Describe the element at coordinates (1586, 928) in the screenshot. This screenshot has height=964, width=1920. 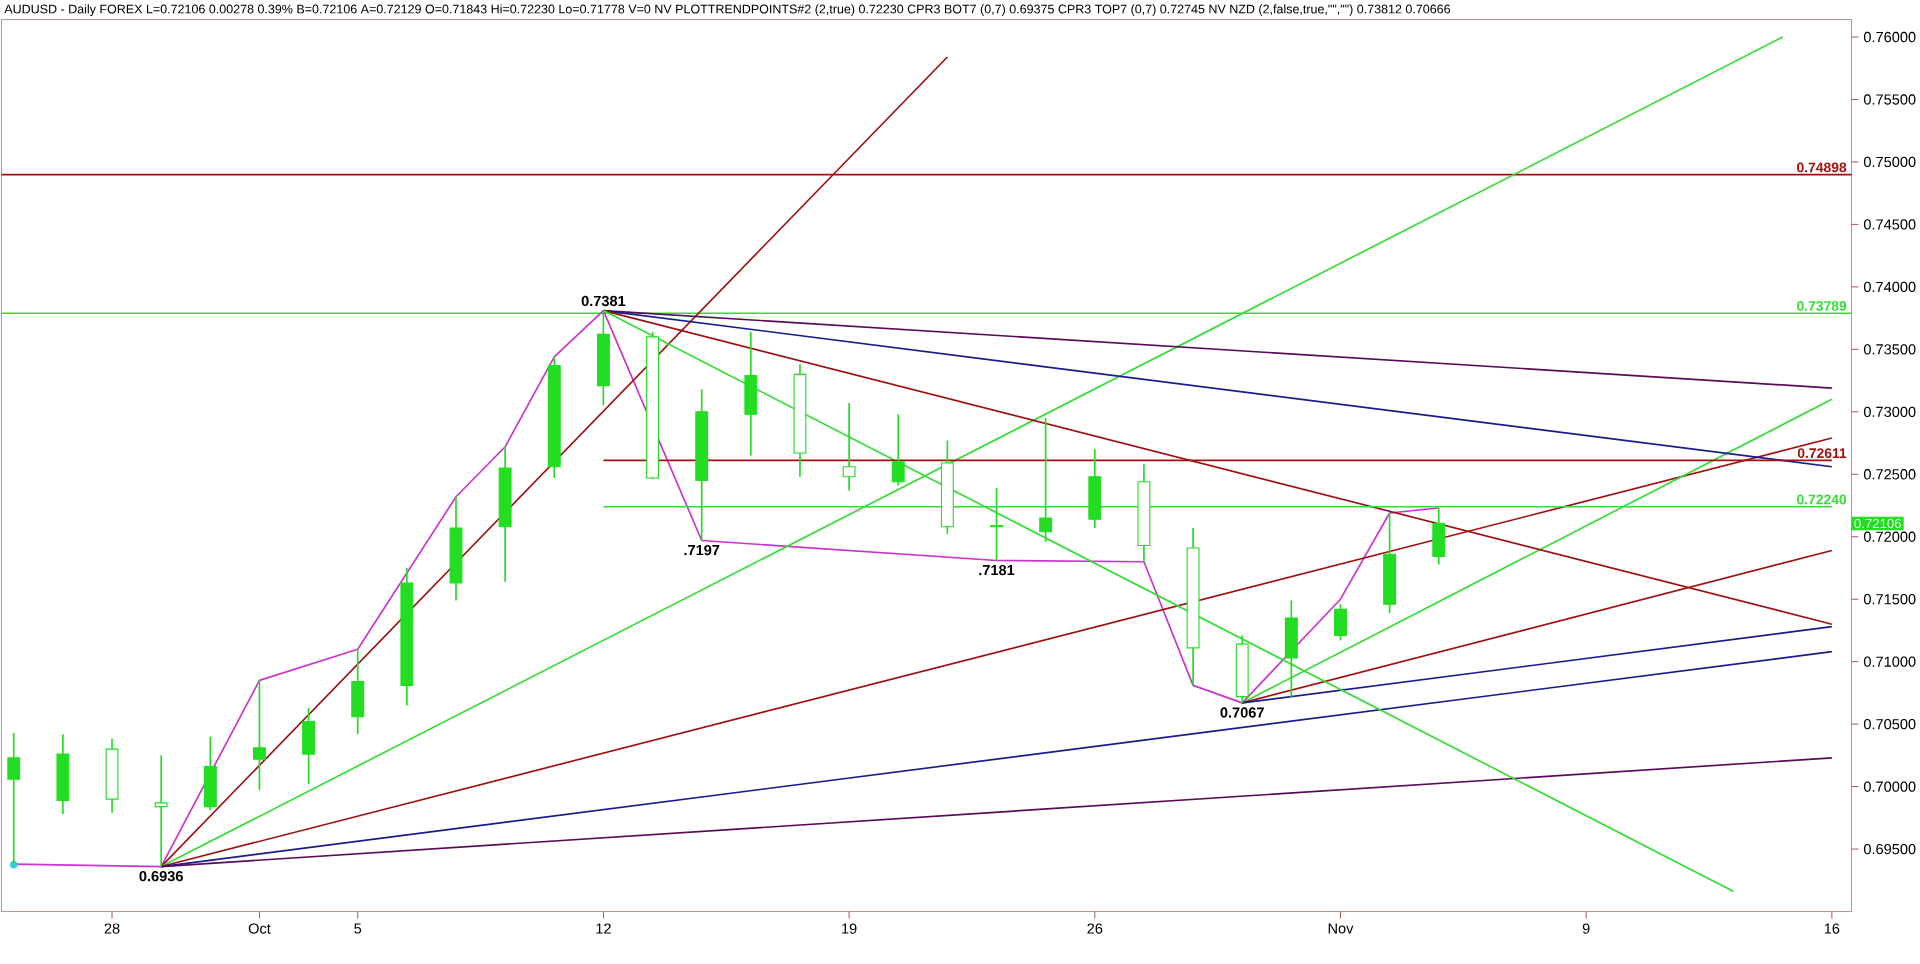
I see `x-tick-label: 9` at that location.